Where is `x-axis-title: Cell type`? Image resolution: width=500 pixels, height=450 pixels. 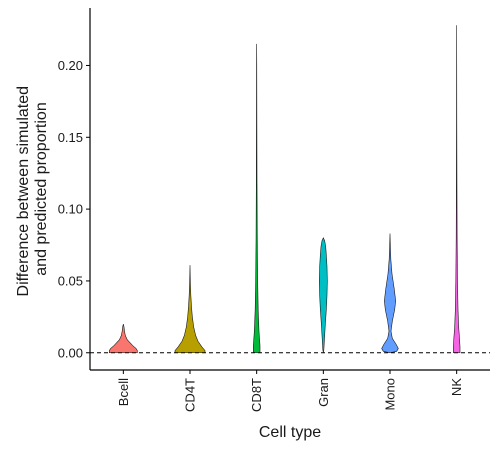 x-axis-title: Cell type is located at coordinates (290, 432).